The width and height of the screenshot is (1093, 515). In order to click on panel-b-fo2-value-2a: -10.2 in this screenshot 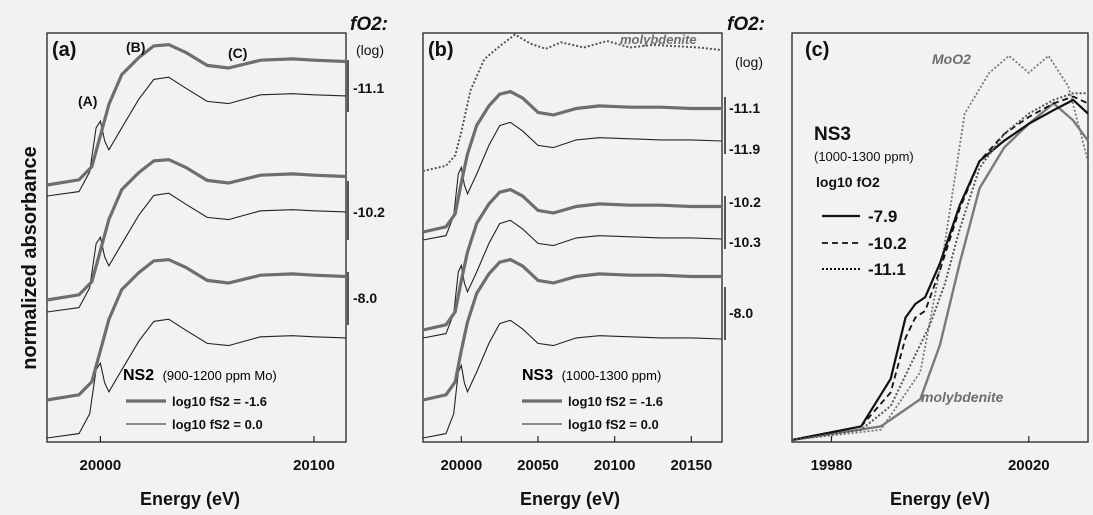, I will do `click(745, 202)`.